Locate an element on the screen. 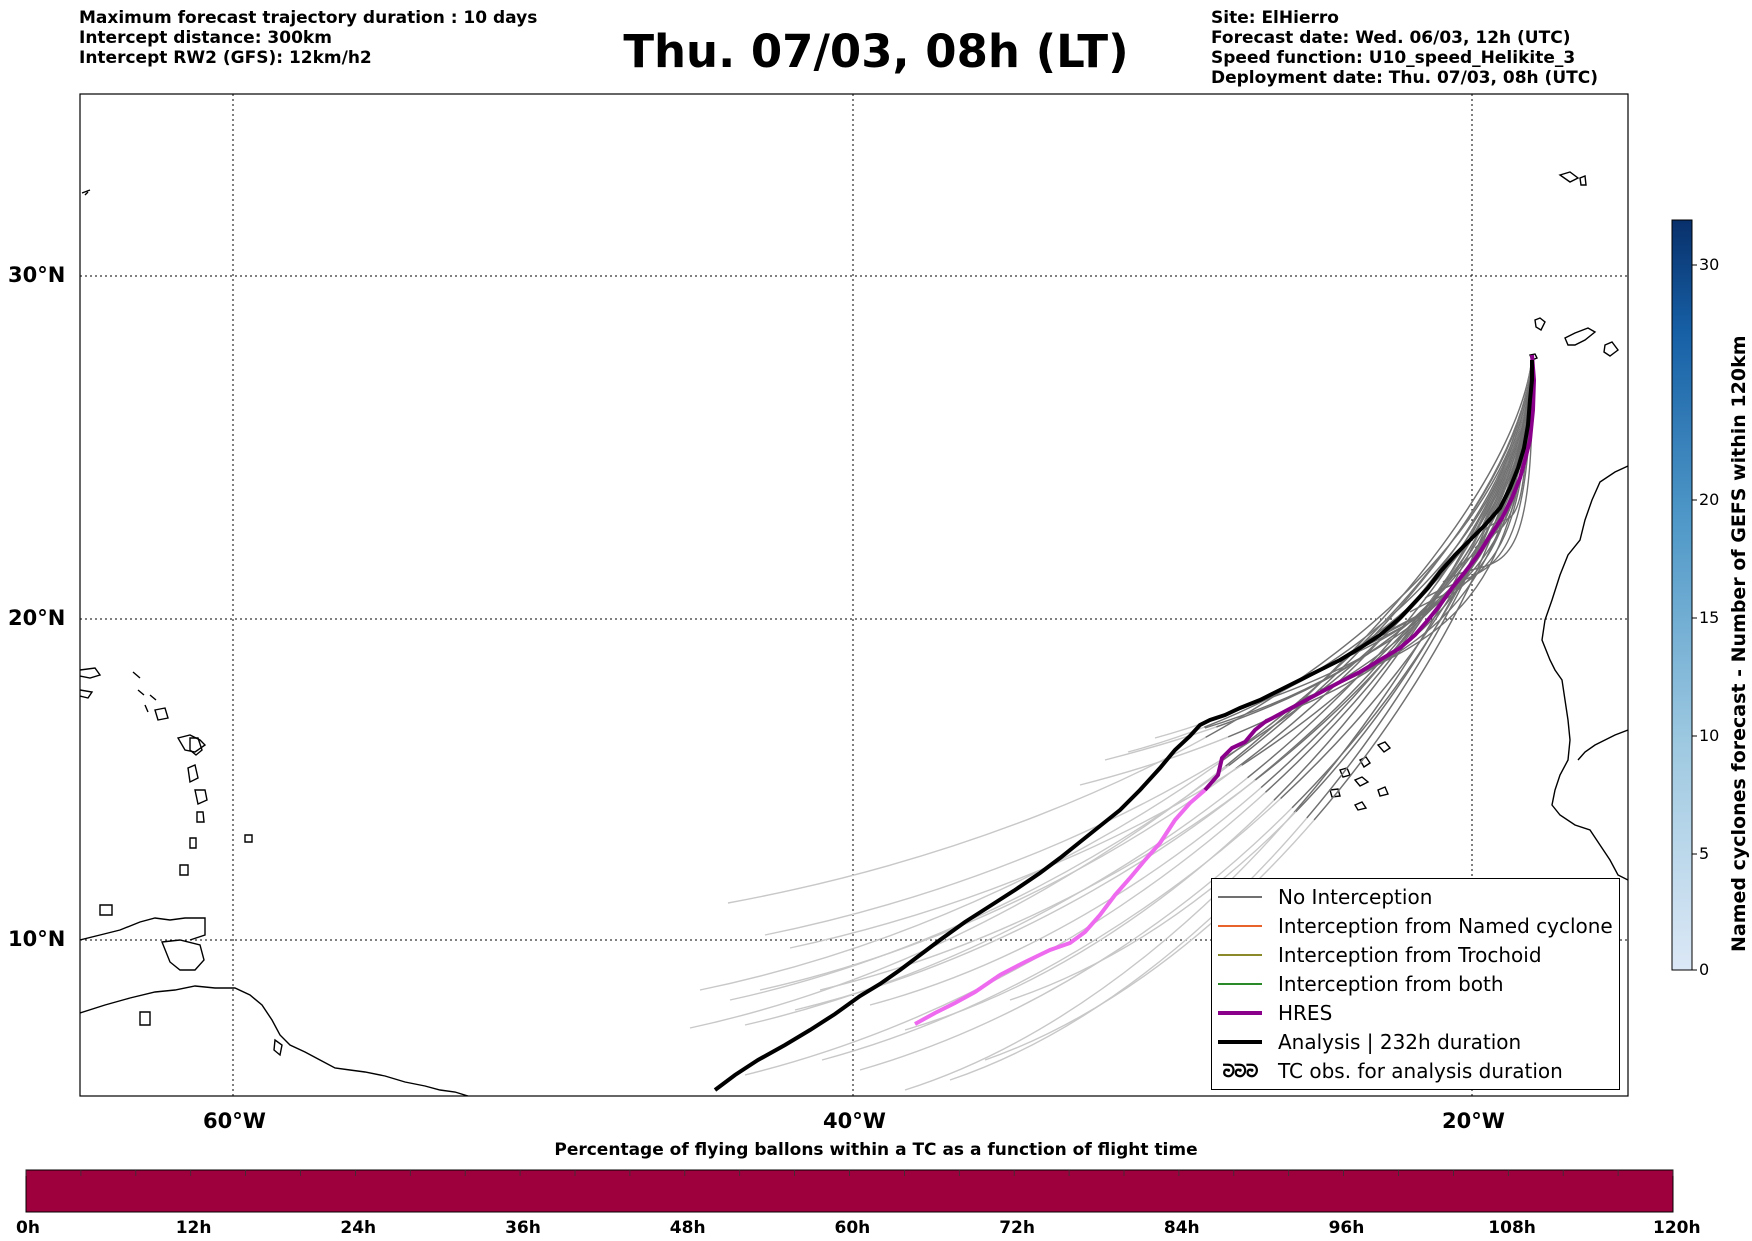 The height and width of the screenshot is (1241, 1752). legend-swatch-trochoid is located at coordinates (1240, 955).